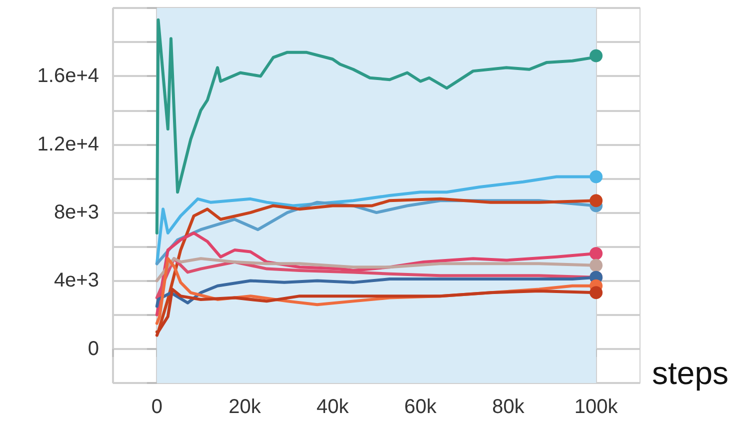 The image size is (749, 442). Describe the element at coordinates (76, 281) in the screenshot. I see `y-tick-label: 4e+3` at that location.